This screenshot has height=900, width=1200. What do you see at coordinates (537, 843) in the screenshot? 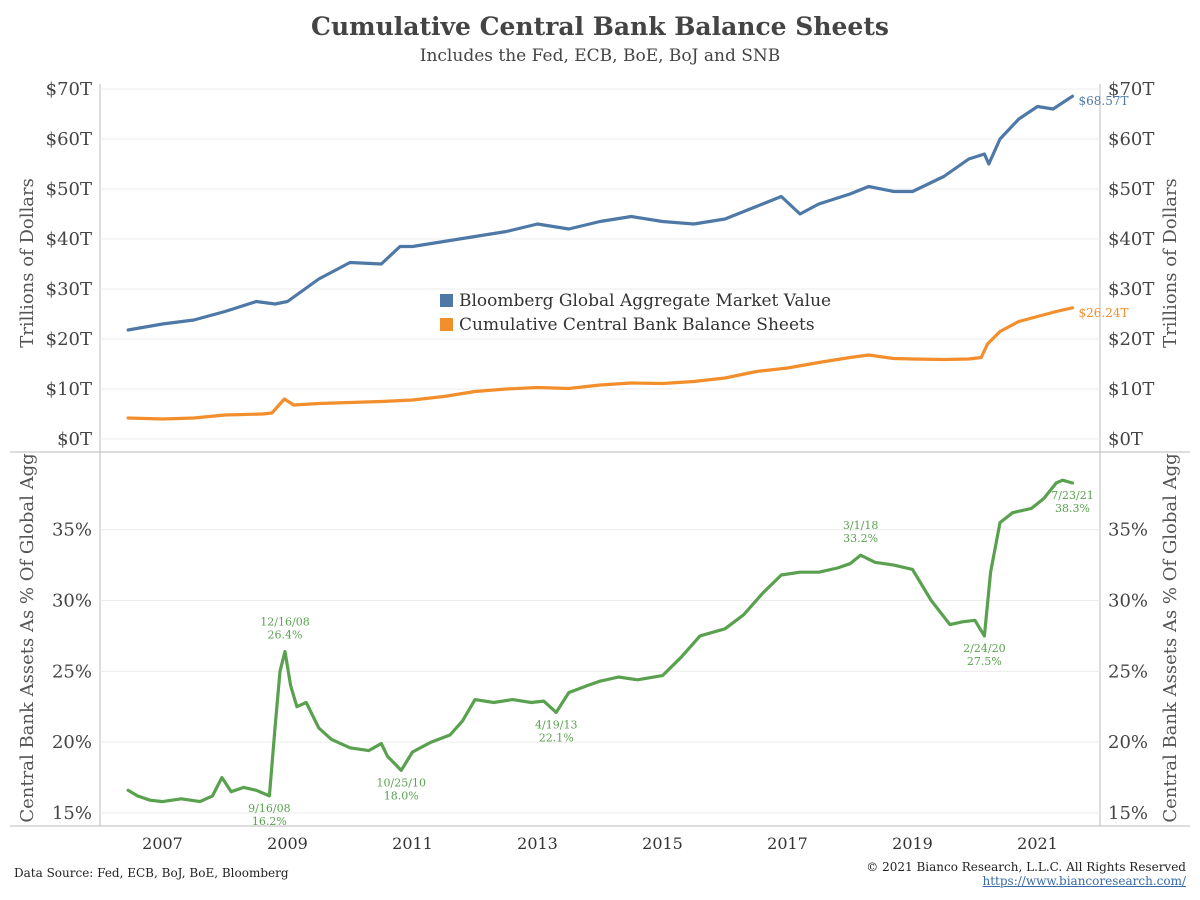
I see `x-tick-label: 2013` at bounding box center [537, 843].